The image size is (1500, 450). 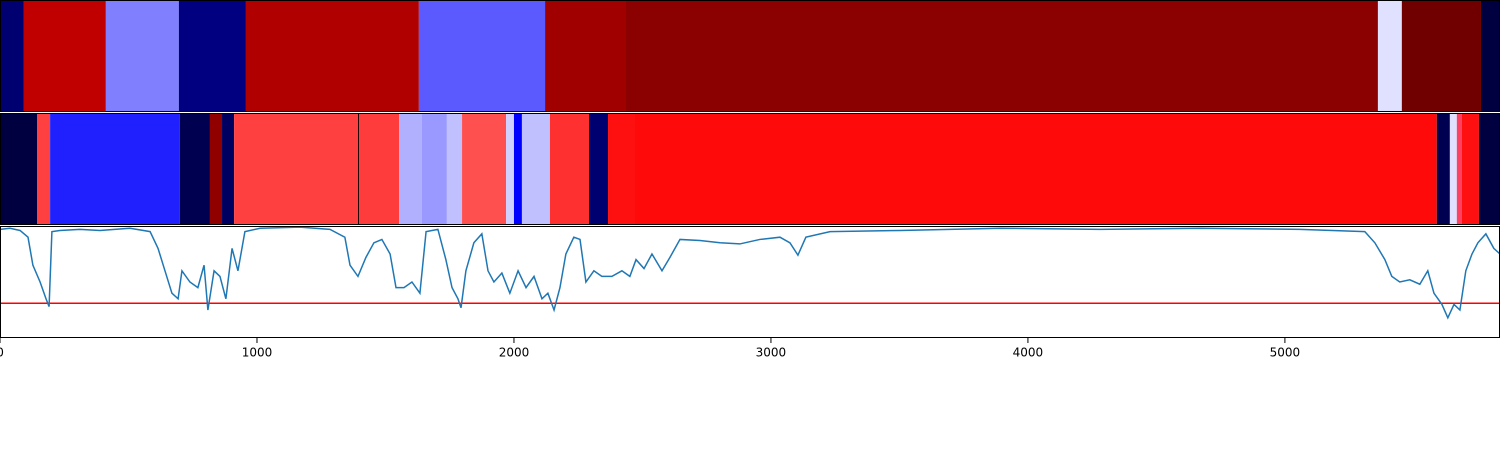 What do you see at coordinates (257, 353) in the screenshot?
I see `x-tick-label: 1000` at bounding box center [257, 353].